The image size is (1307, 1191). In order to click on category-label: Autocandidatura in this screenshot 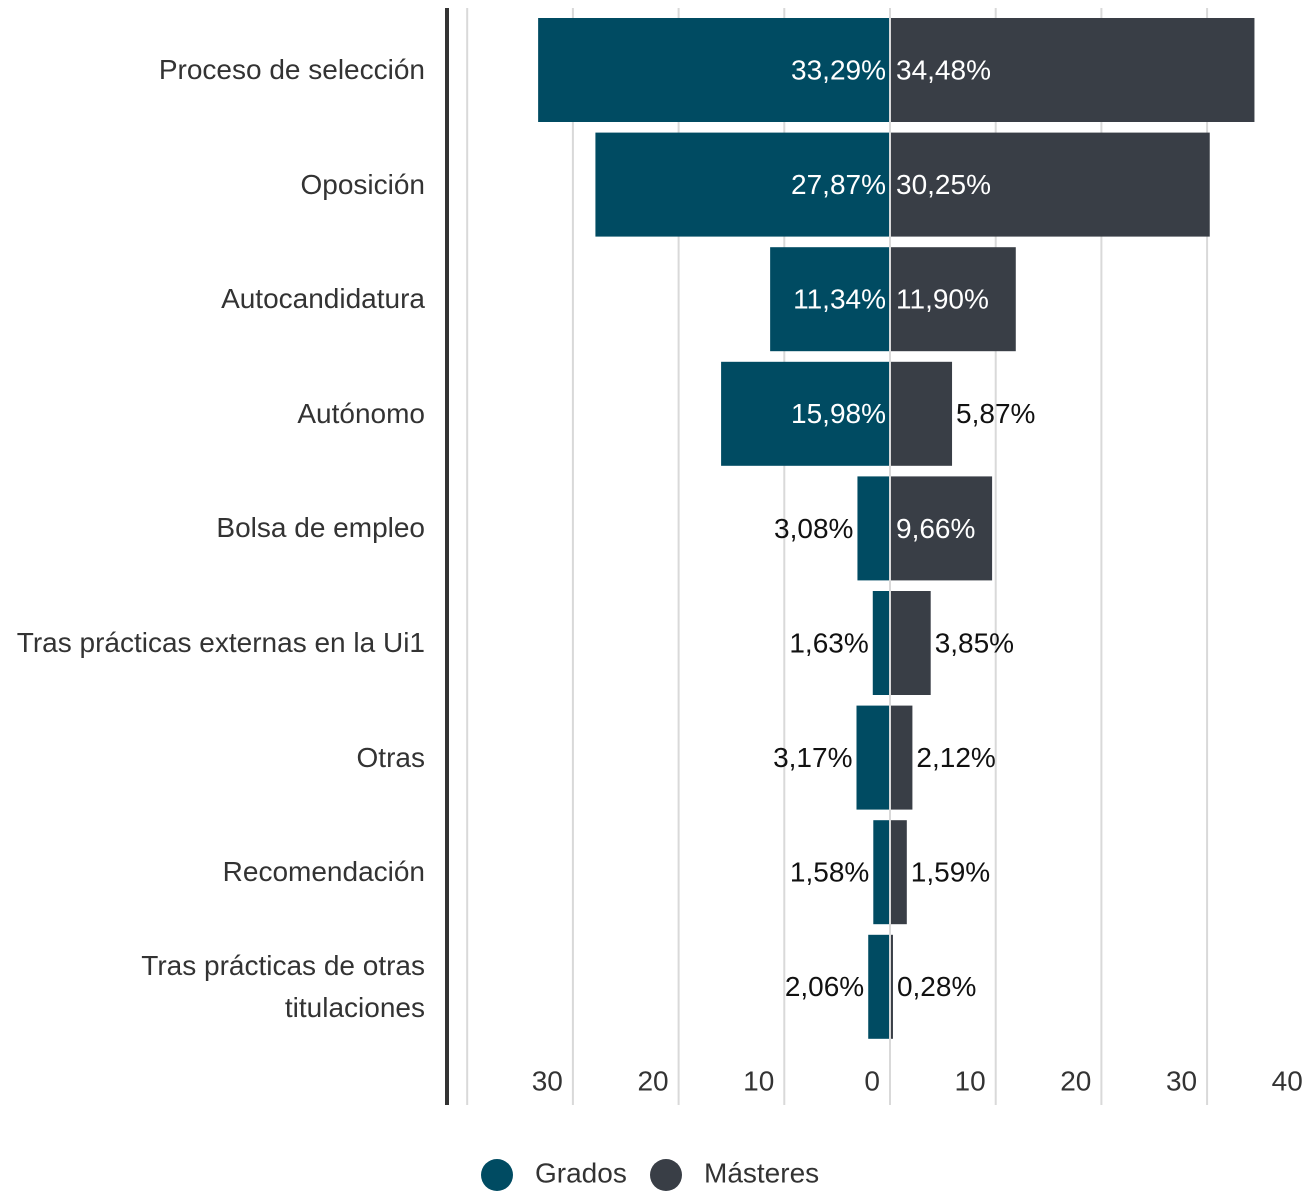, I will do `click(323, 299)`.